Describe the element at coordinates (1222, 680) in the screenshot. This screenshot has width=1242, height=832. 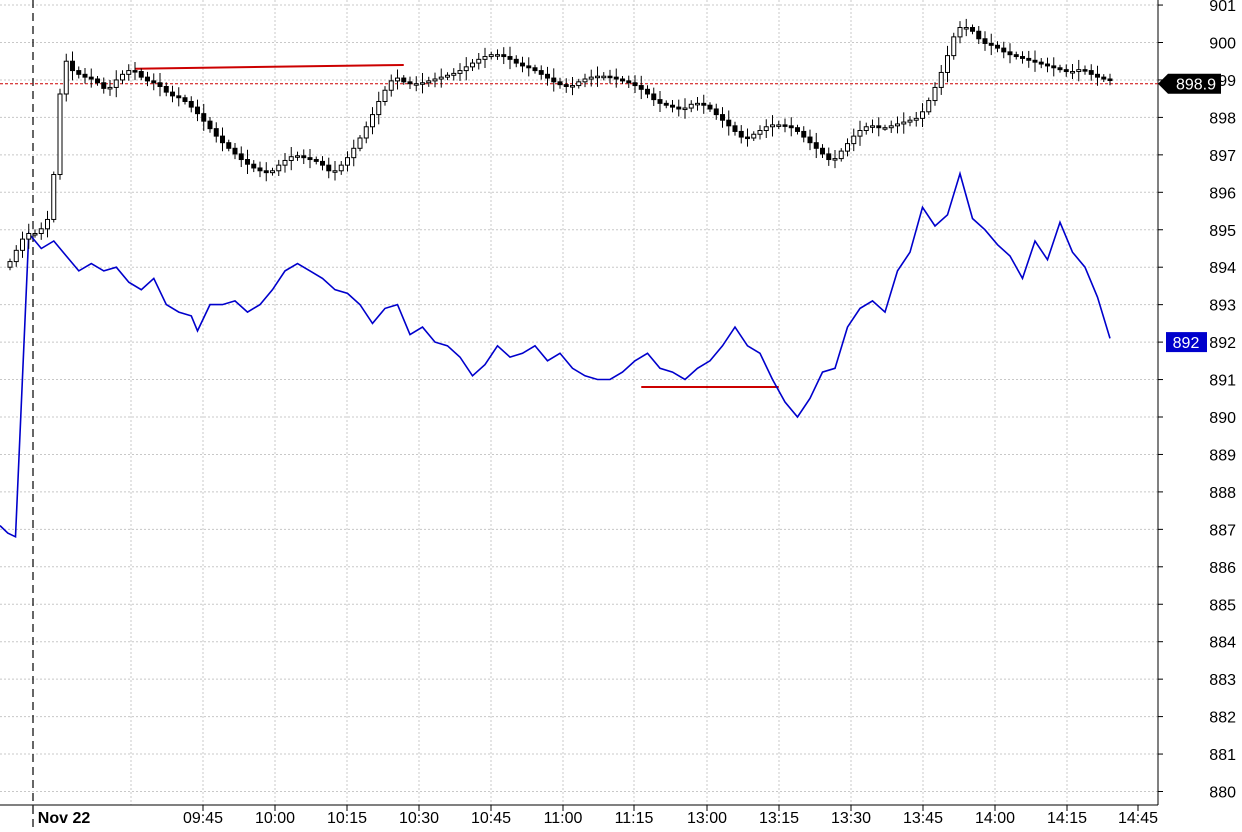
I see `y-tick-label: 883` at that location.